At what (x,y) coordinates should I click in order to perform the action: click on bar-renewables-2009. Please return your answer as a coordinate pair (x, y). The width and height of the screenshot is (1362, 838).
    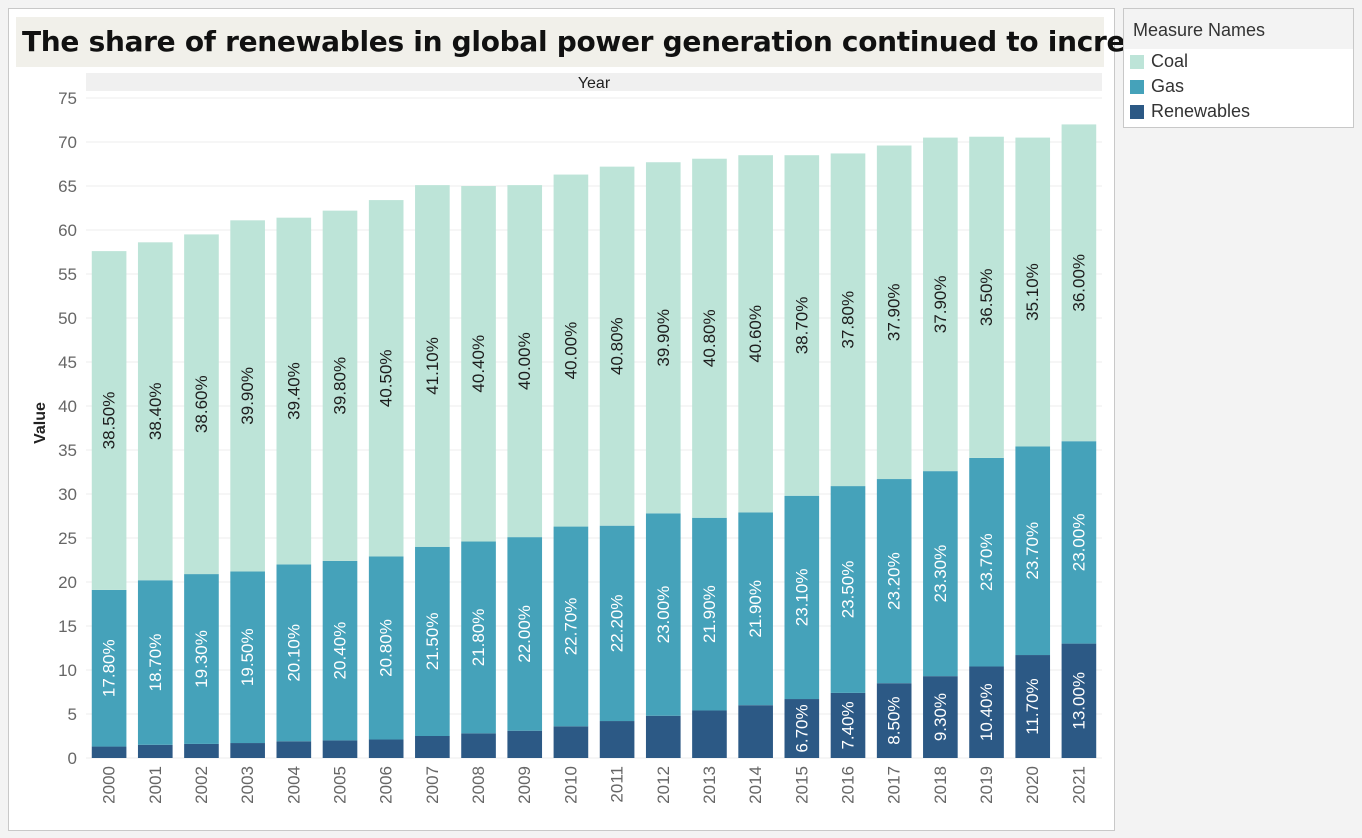
    Looking at the image, I should click on (525, 744).